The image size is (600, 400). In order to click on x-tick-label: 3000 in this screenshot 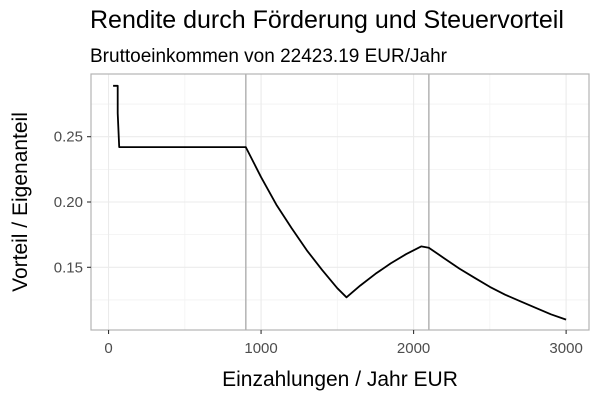, I will do `click(565, 348)`.